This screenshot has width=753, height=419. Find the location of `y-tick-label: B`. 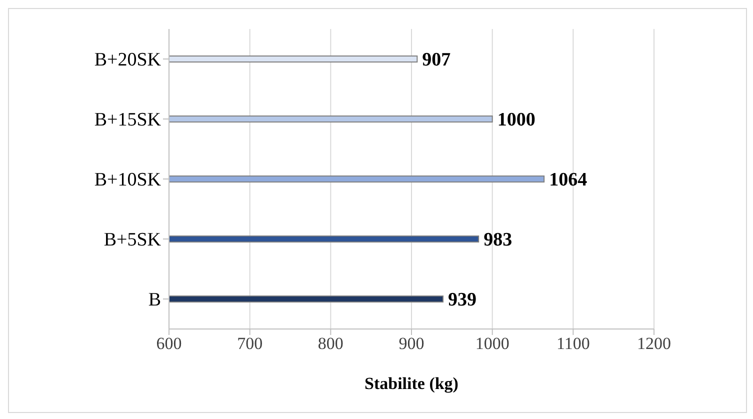

y-tick-label: B is located at coordinates (154, 300).